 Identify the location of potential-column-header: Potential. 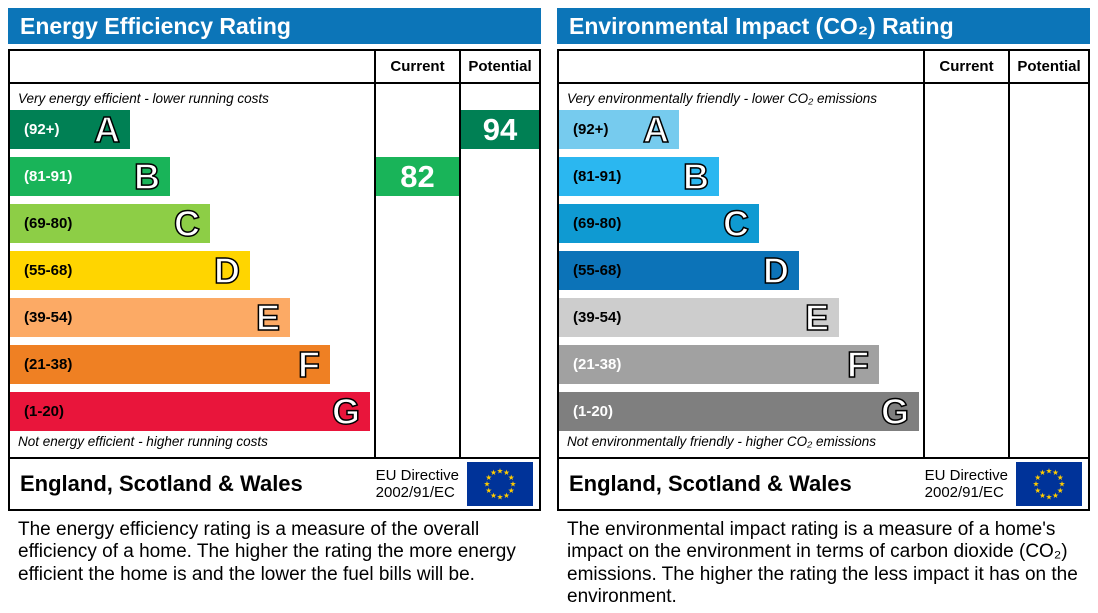
(1048, 66).